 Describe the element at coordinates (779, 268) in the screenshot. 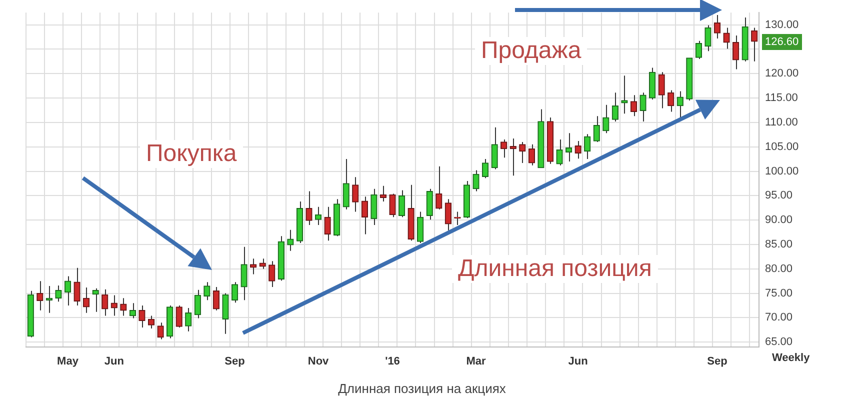

I see `y-tick-label: 80.00` at that location.